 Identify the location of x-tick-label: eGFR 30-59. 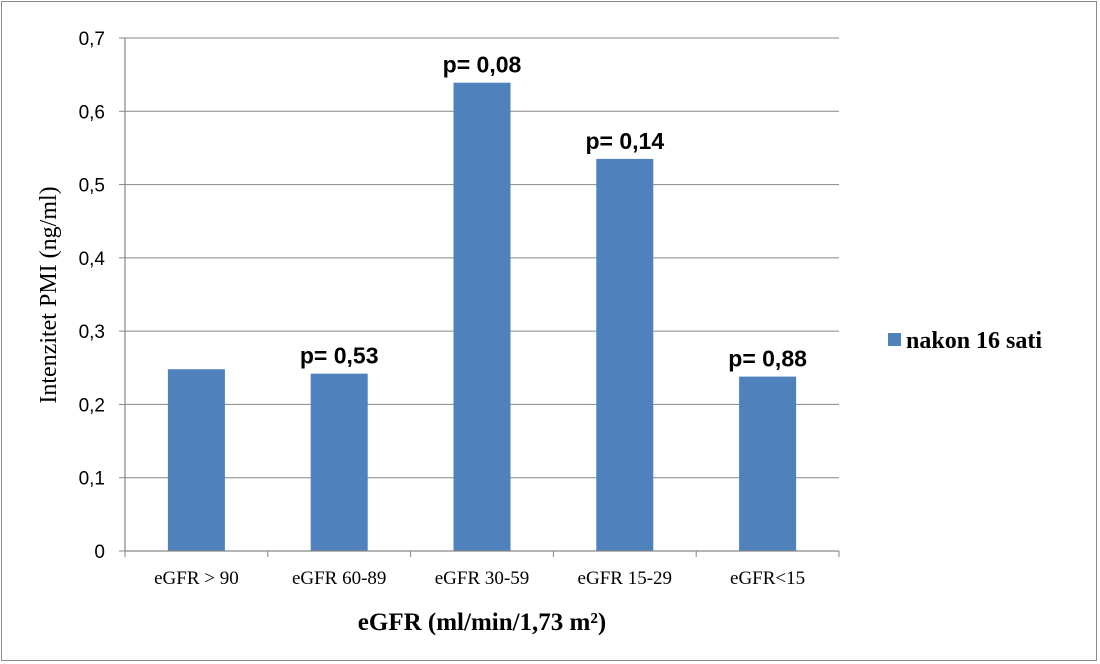
(482, 578).